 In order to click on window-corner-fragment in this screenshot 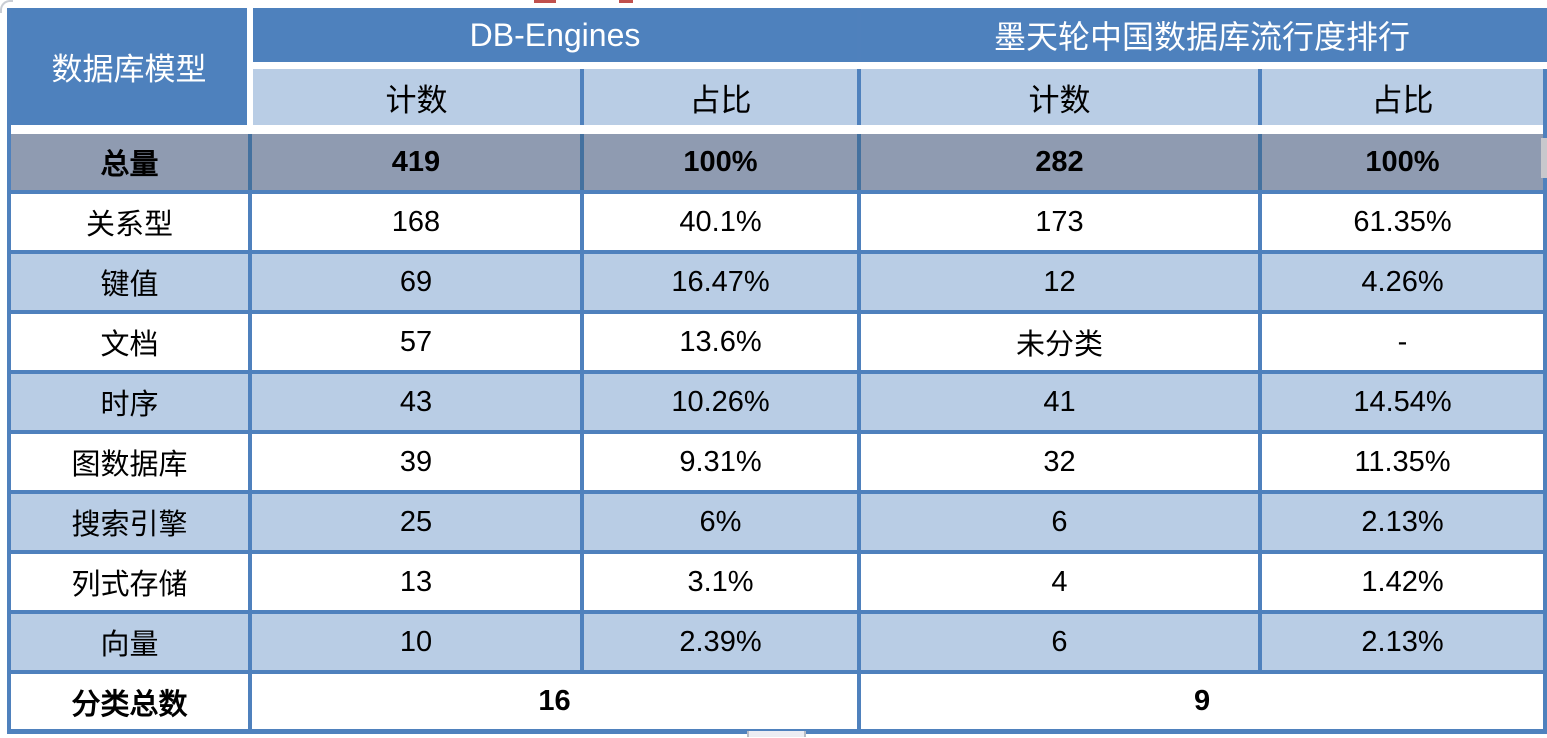, I will do `click(6, 6)`.